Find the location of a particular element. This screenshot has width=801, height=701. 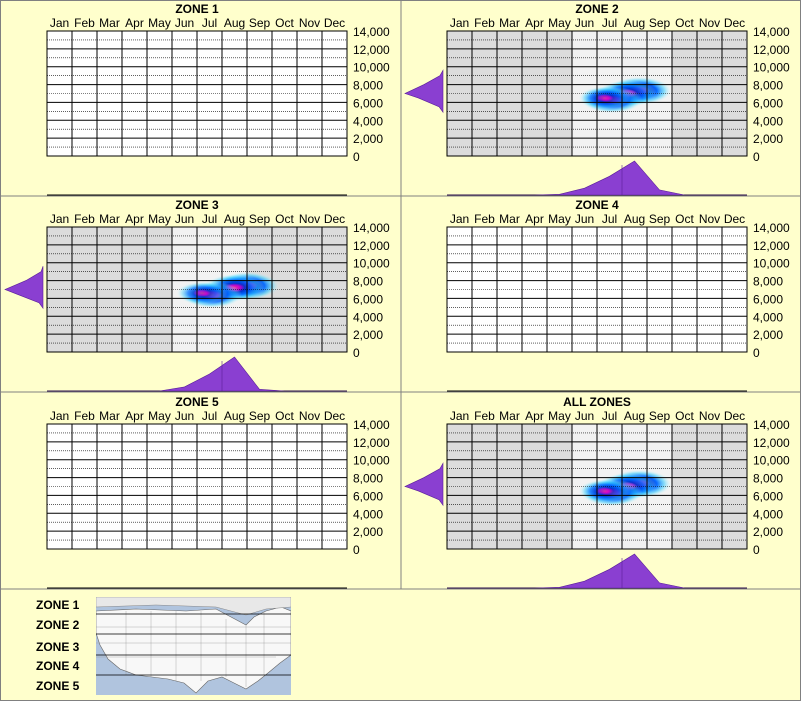

map-land is located at coordinates (193, 650).